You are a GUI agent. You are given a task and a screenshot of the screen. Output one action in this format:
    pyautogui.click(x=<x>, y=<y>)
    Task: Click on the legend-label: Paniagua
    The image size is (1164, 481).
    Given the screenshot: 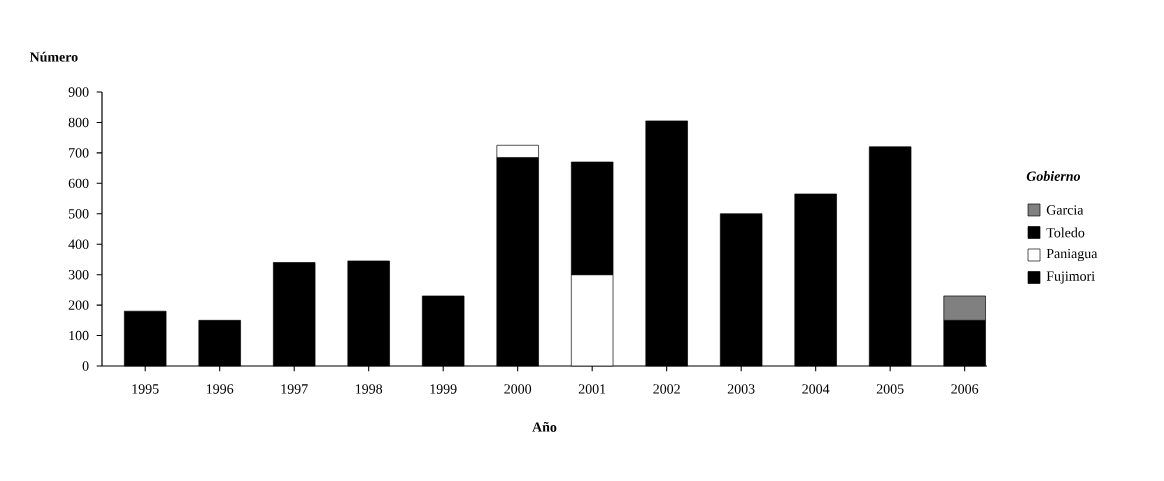 What is the action you would take?
    pyautogui.click(x=1072, y=255)
    